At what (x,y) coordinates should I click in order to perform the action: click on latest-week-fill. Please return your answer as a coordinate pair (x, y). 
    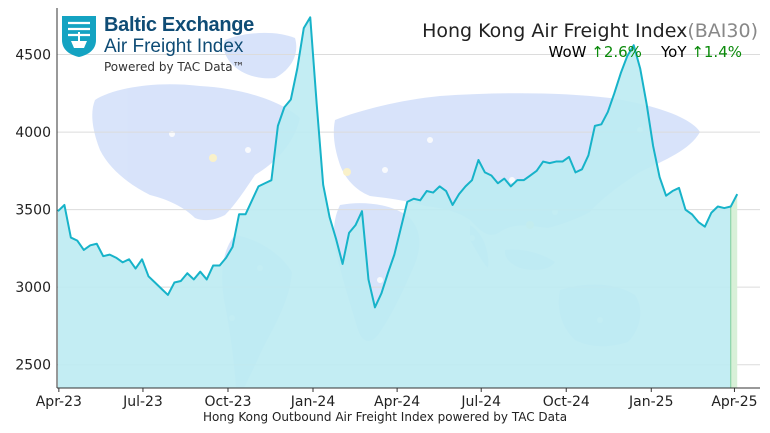
    Looking at the image, I should click on (734, 291).